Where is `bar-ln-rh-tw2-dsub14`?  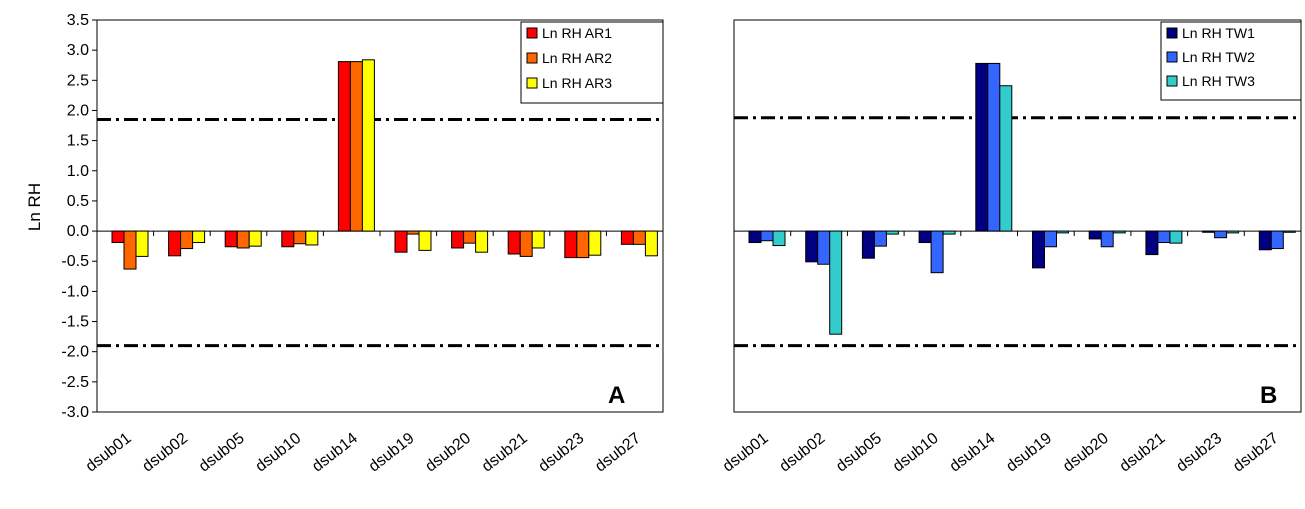 bar-ln-rh-tw2-dsub14 is located at coordinates (994, 147).